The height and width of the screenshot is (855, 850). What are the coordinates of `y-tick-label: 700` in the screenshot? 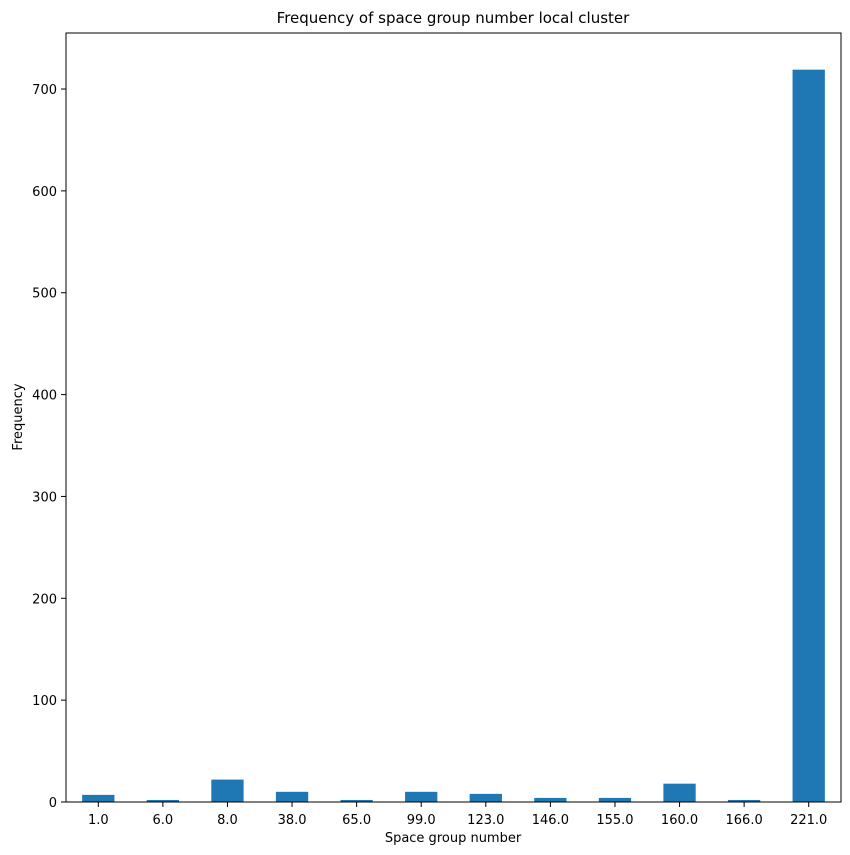 It's located at (44, 90).